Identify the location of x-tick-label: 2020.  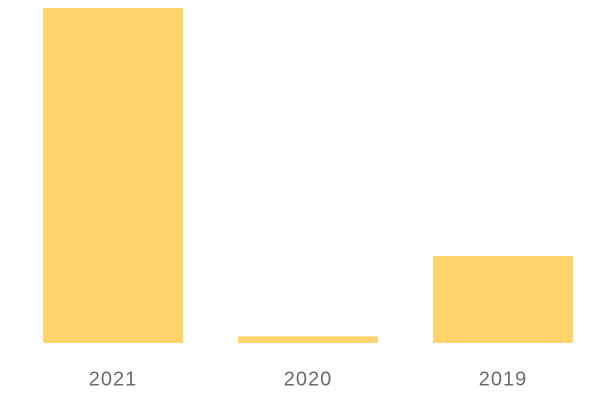
(308, 379).